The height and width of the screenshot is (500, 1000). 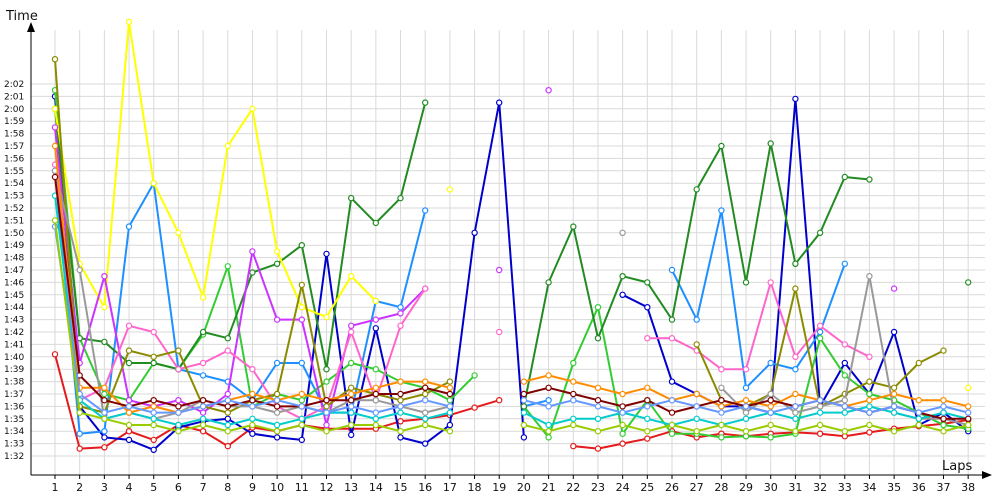 What do you see at coordinates (450, 487) in the screenshot?
I see `x-tick-label: 17` at bounding box center [450, 487].